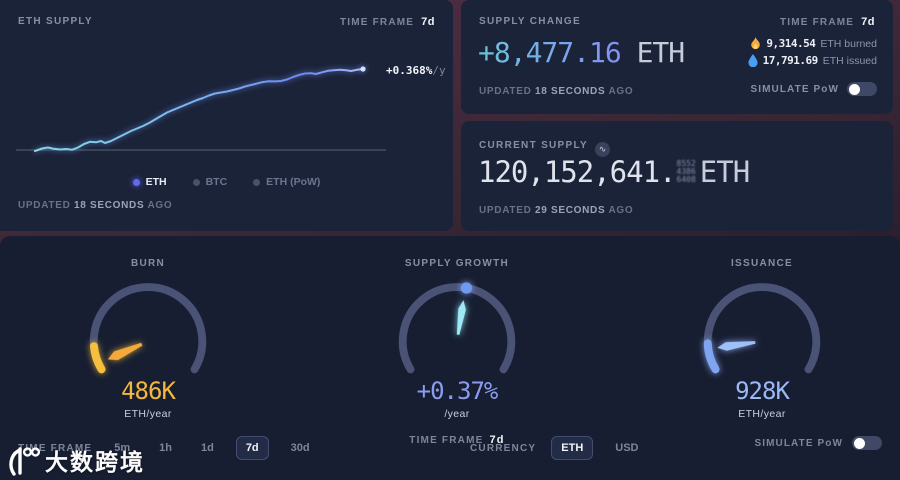 This screenshot has height=480, width=900. What do you see at coordinates (827, 22) in the screenshot?
I see `supply-change-timeframe: TIME FRAME 7d` at bounding box center [827, 22].